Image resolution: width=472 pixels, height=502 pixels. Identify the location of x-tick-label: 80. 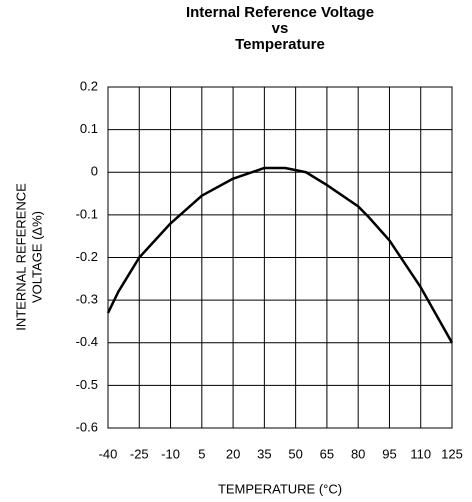
(358, 453).